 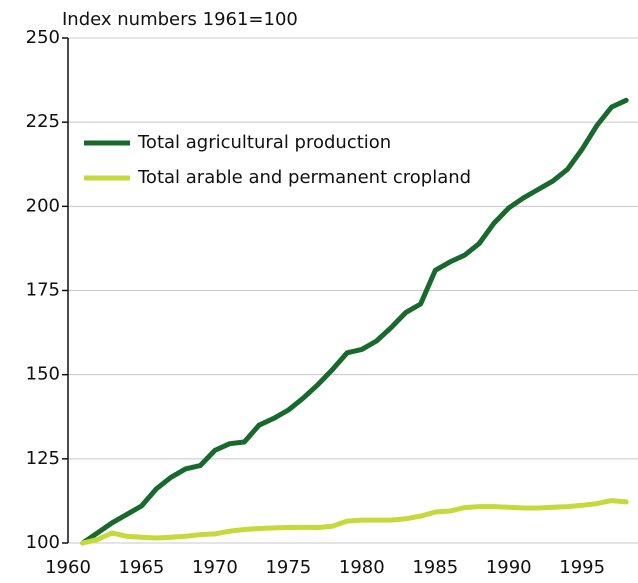 I want to click on y-axis-label: Index numbers 1961=100, so click(x=180, y=19).